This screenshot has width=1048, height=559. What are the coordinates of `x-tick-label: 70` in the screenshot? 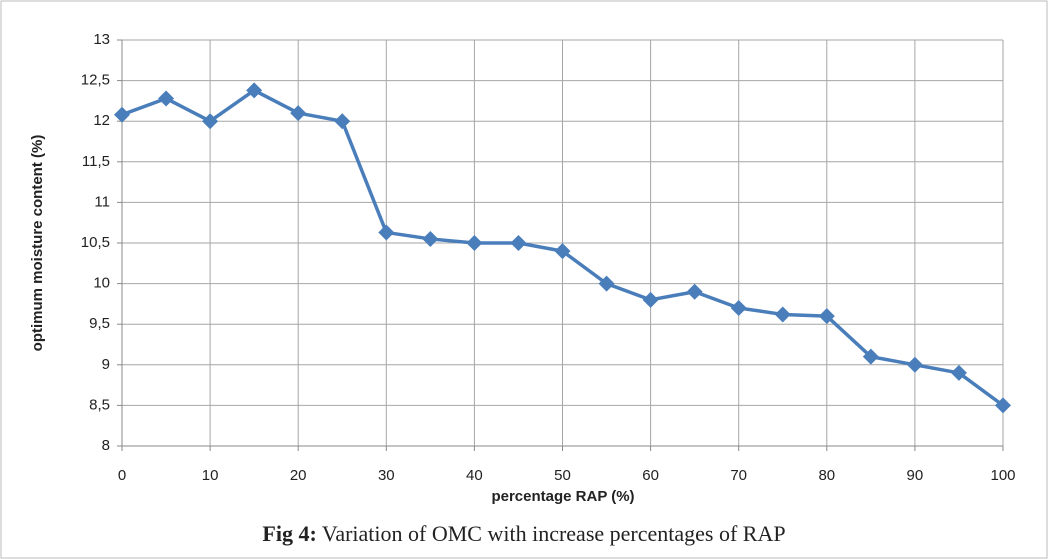 It's located at (738, 475).